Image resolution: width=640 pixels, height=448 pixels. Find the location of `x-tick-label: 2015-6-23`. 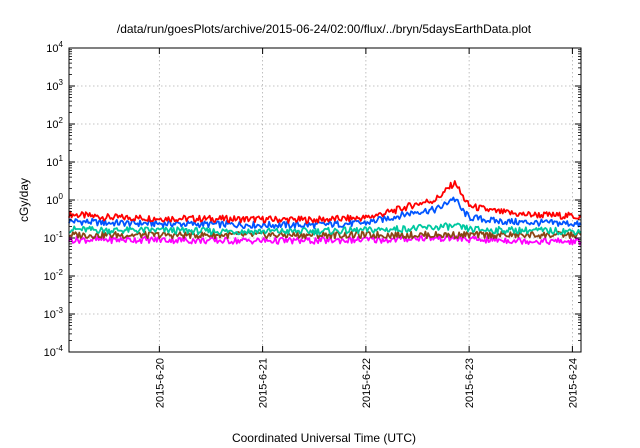

x-tick-label: 2015-6-23 is located at coordinates (470, 383).